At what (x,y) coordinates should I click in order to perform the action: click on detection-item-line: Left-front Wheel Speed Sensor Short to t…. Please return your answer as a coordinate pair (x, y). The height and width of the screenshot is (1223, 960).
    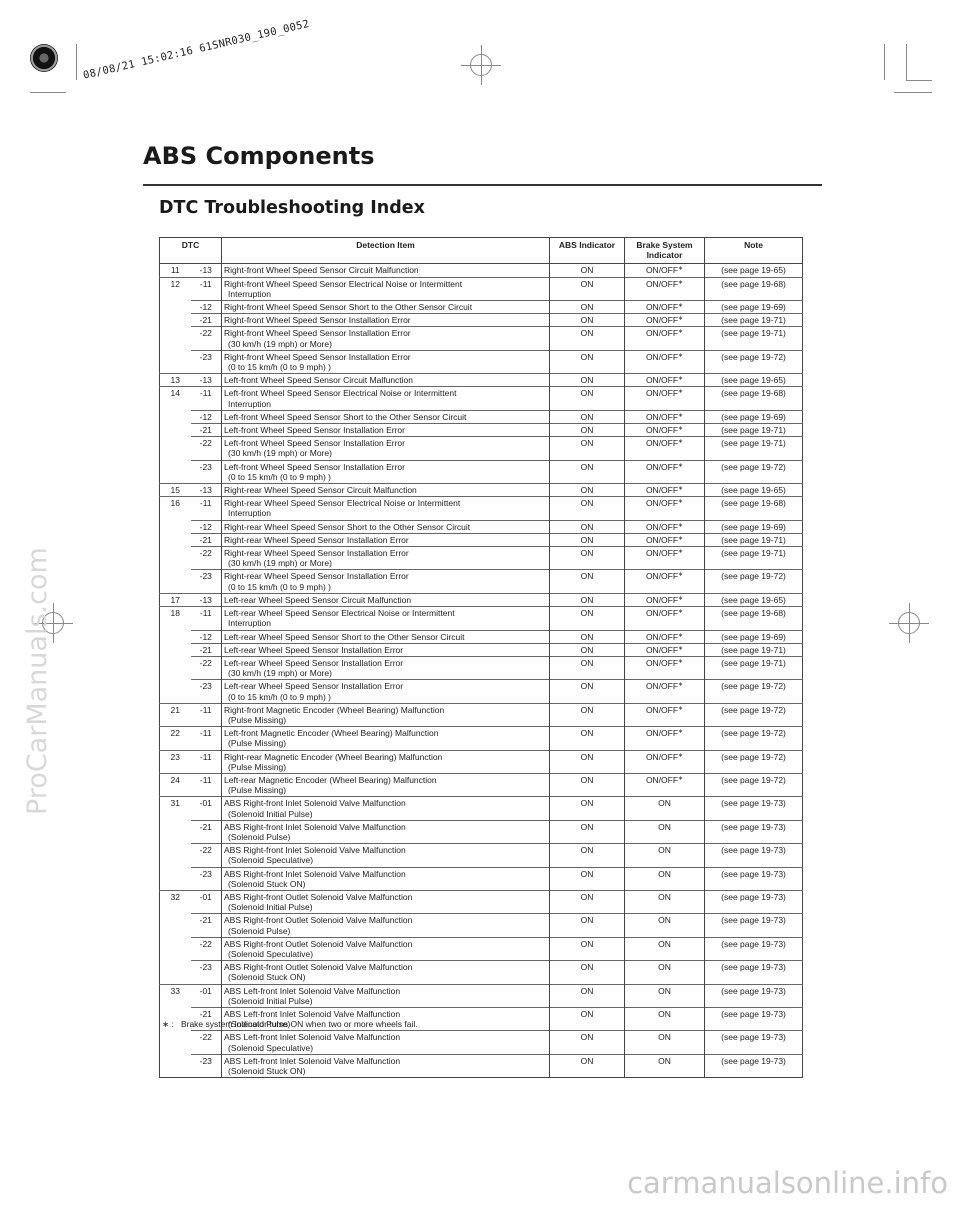
    Looking at the image, I should click on (345, 416).